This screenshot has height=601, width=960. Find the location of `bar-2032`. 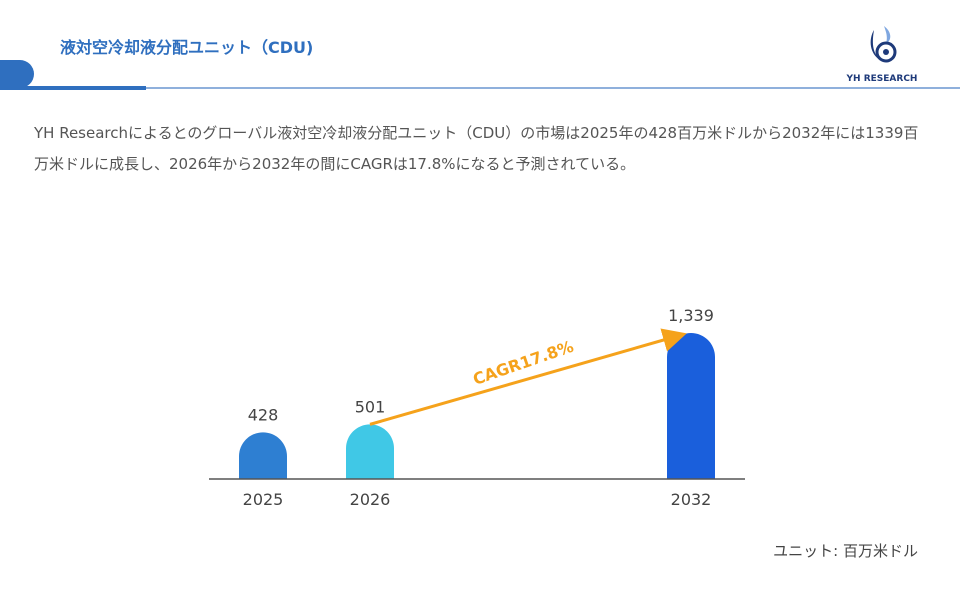

bar-2032 is located at coordinates (691, 406).